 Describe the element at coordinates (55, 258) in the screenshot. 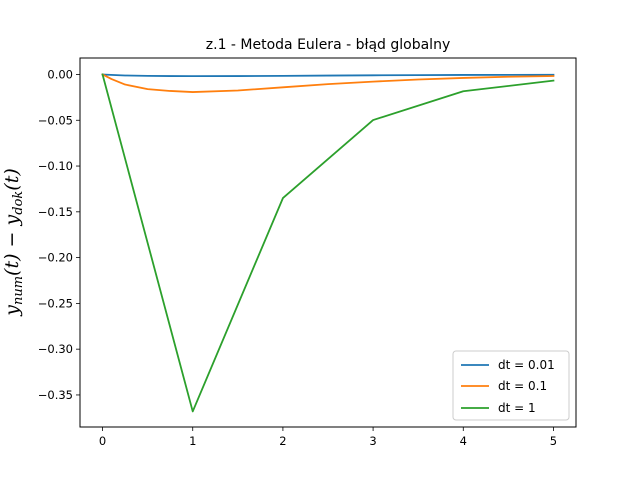

I see `y-tick-label: −0.20` at that location.